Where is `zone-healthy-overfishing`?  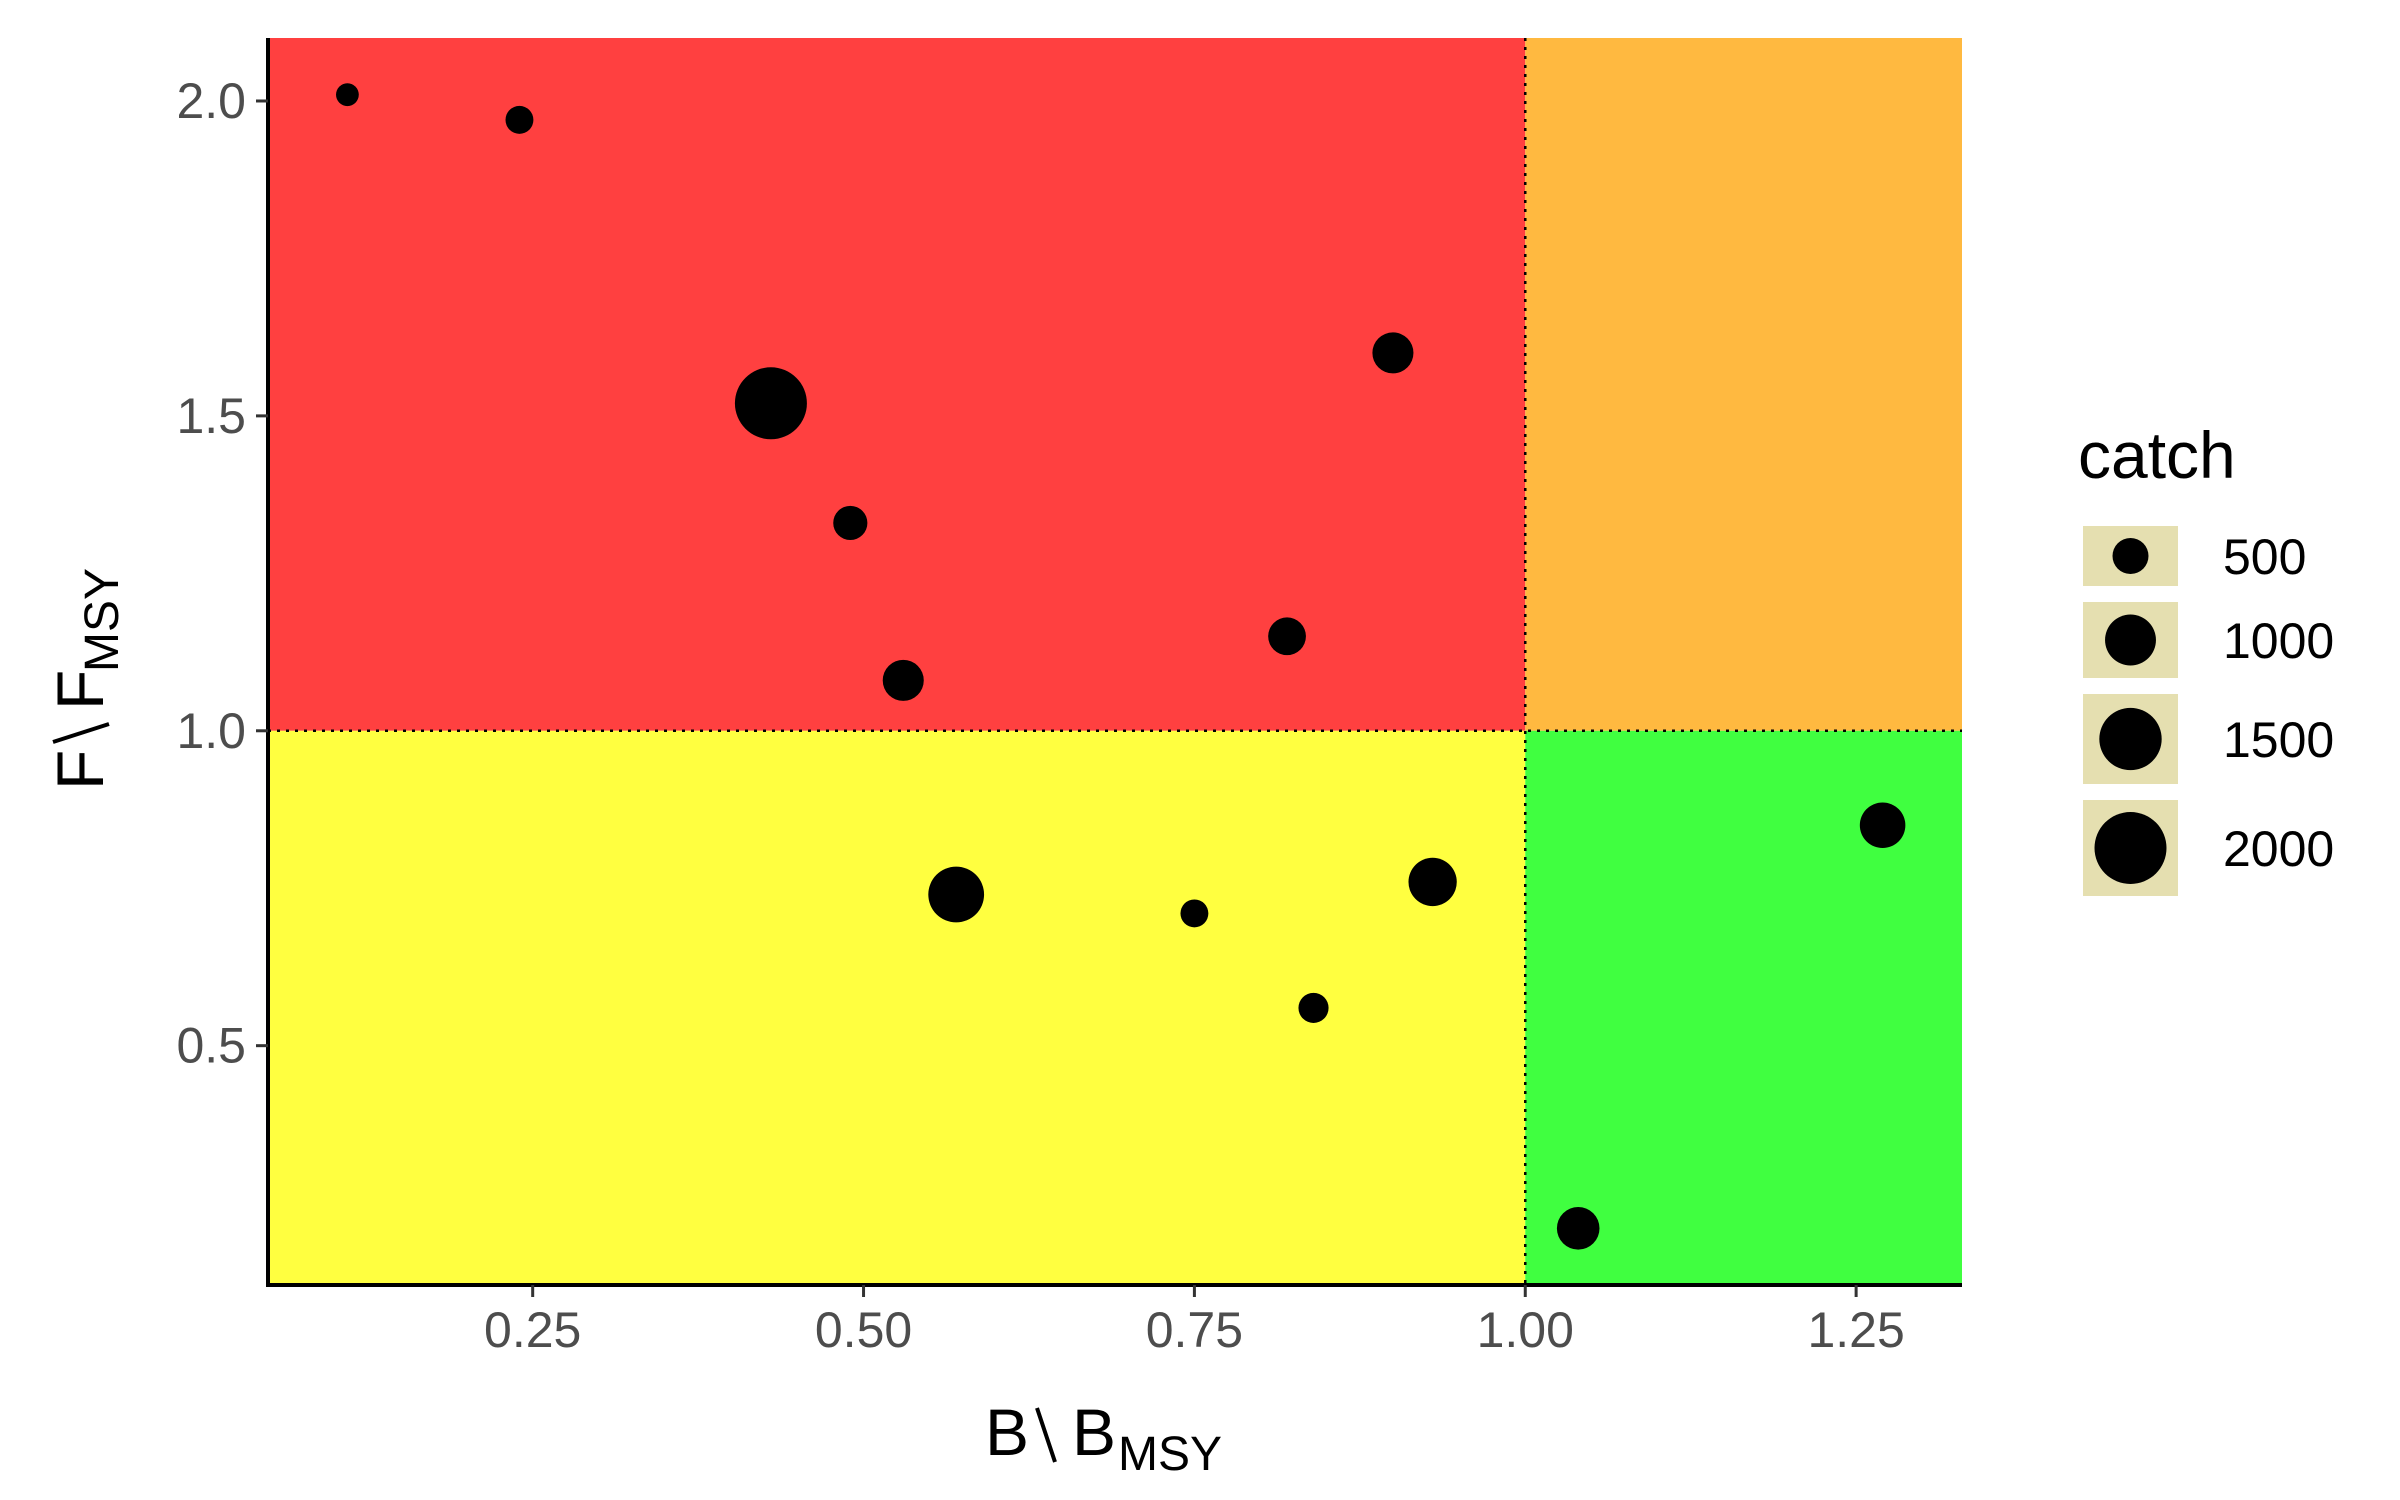
zone-healthy-overfishing is located at coordinates (1743, 384).